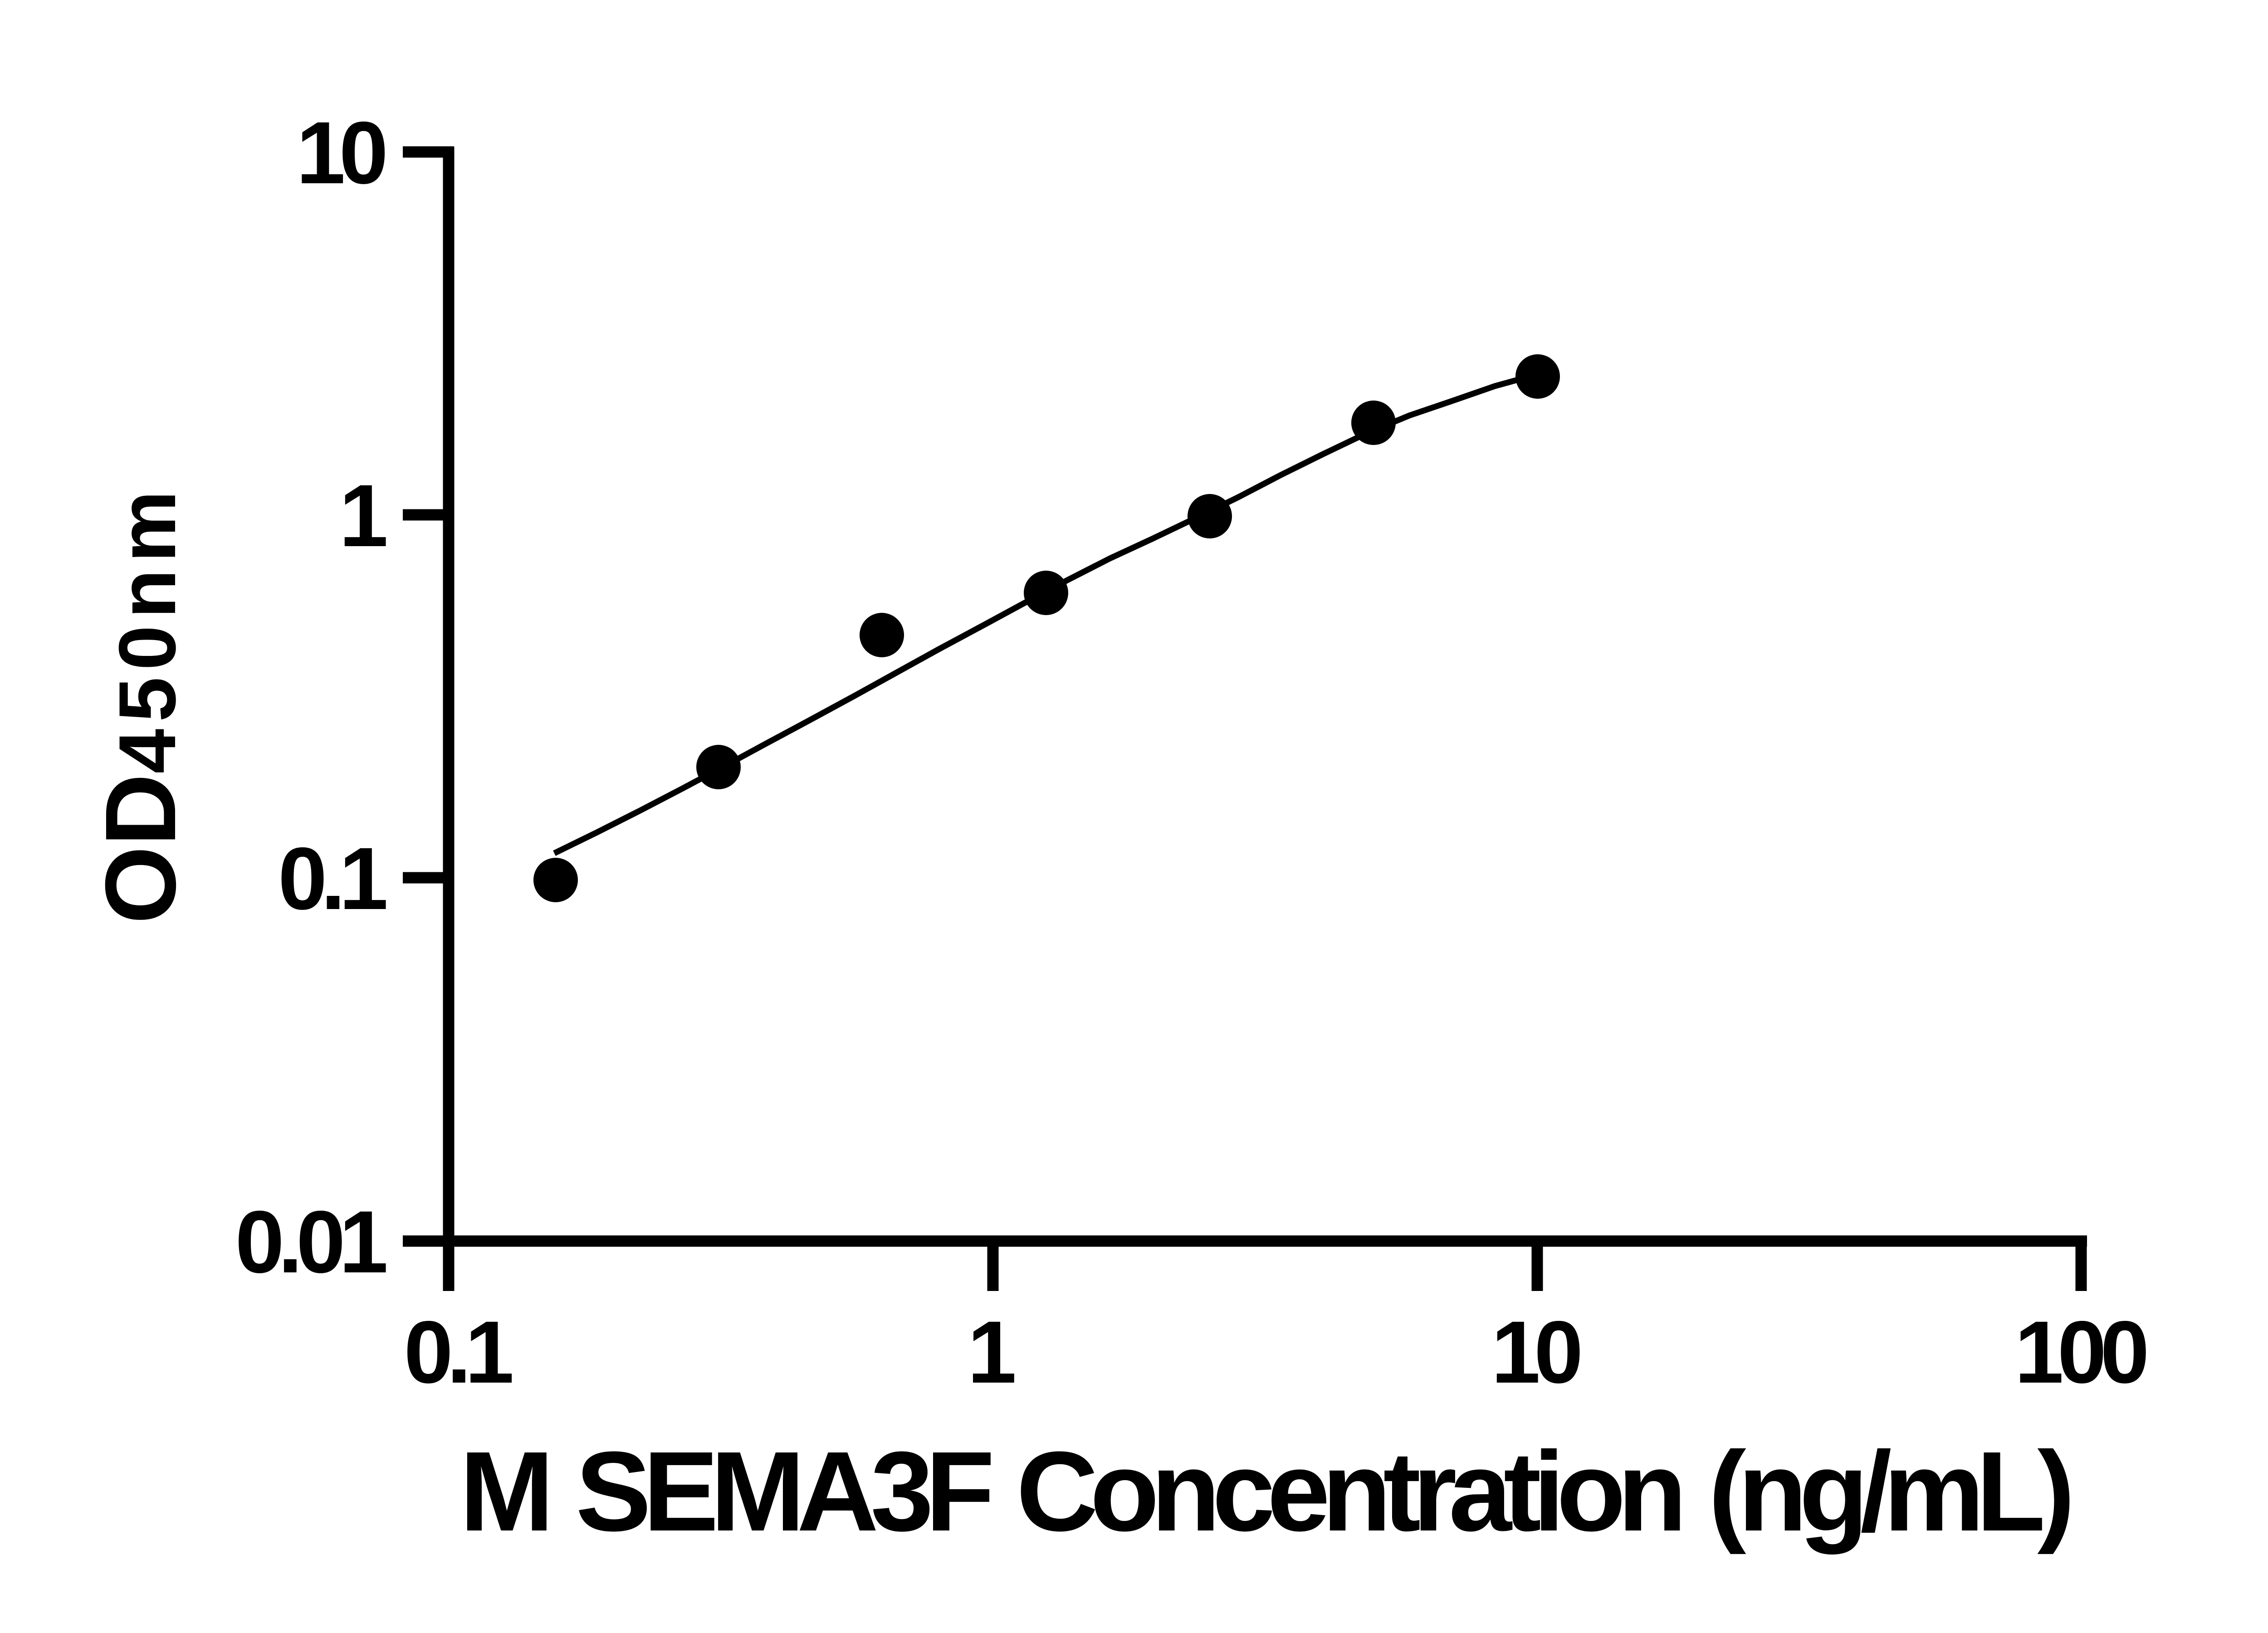  I want to click on svg-text: M SEMA3F Concentration (ng/mL), so click(1264, 1491).